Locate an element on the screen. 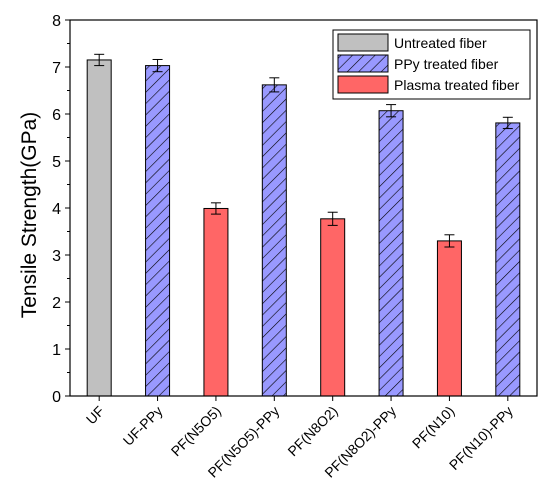 The image size is (550, 491). y-tick-label-5: 5 is located at coordinates (56, 162).